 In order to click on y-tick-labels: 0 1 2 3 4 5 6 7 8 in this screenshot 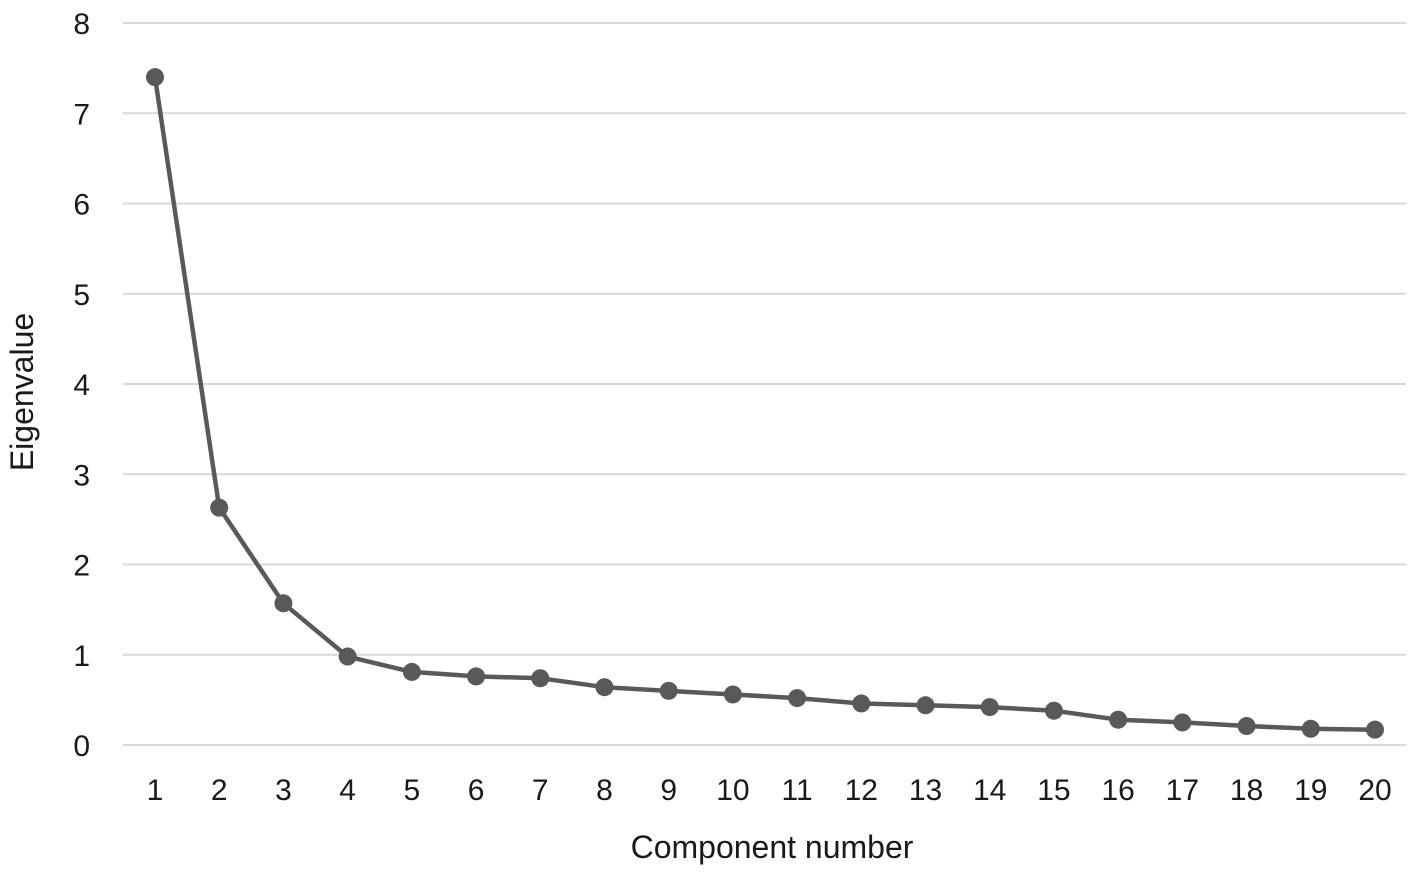, I will do `click(81, 385)`.